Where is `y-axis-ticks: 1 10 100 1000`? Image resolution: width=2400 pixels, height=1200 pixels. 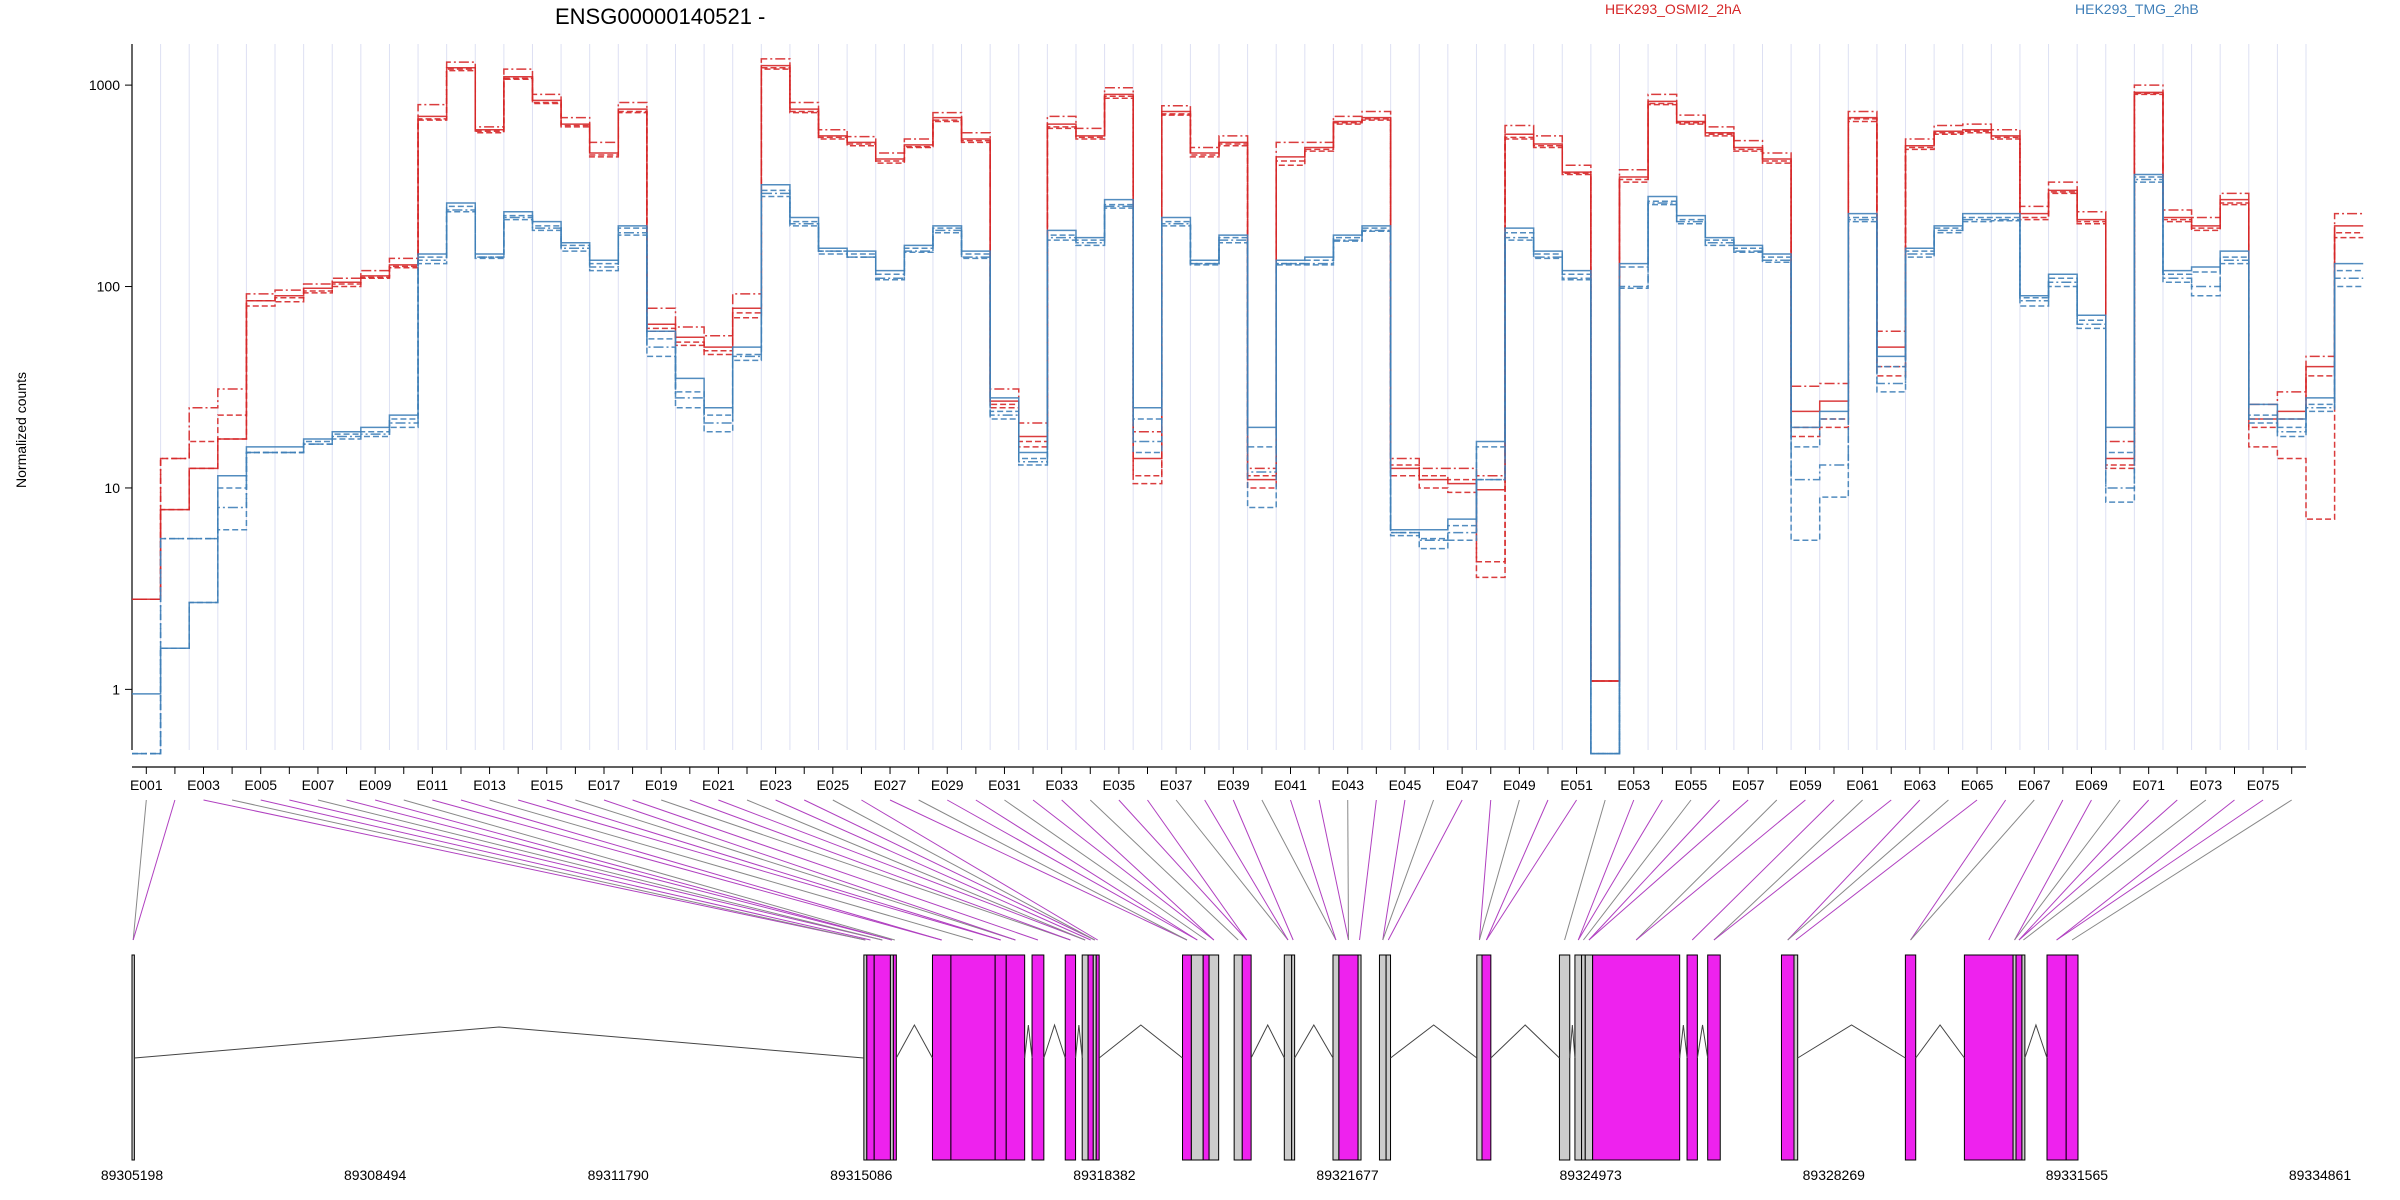
y-axis-ticks: 1 10 100 1000 is located at coordinates (110, 387).